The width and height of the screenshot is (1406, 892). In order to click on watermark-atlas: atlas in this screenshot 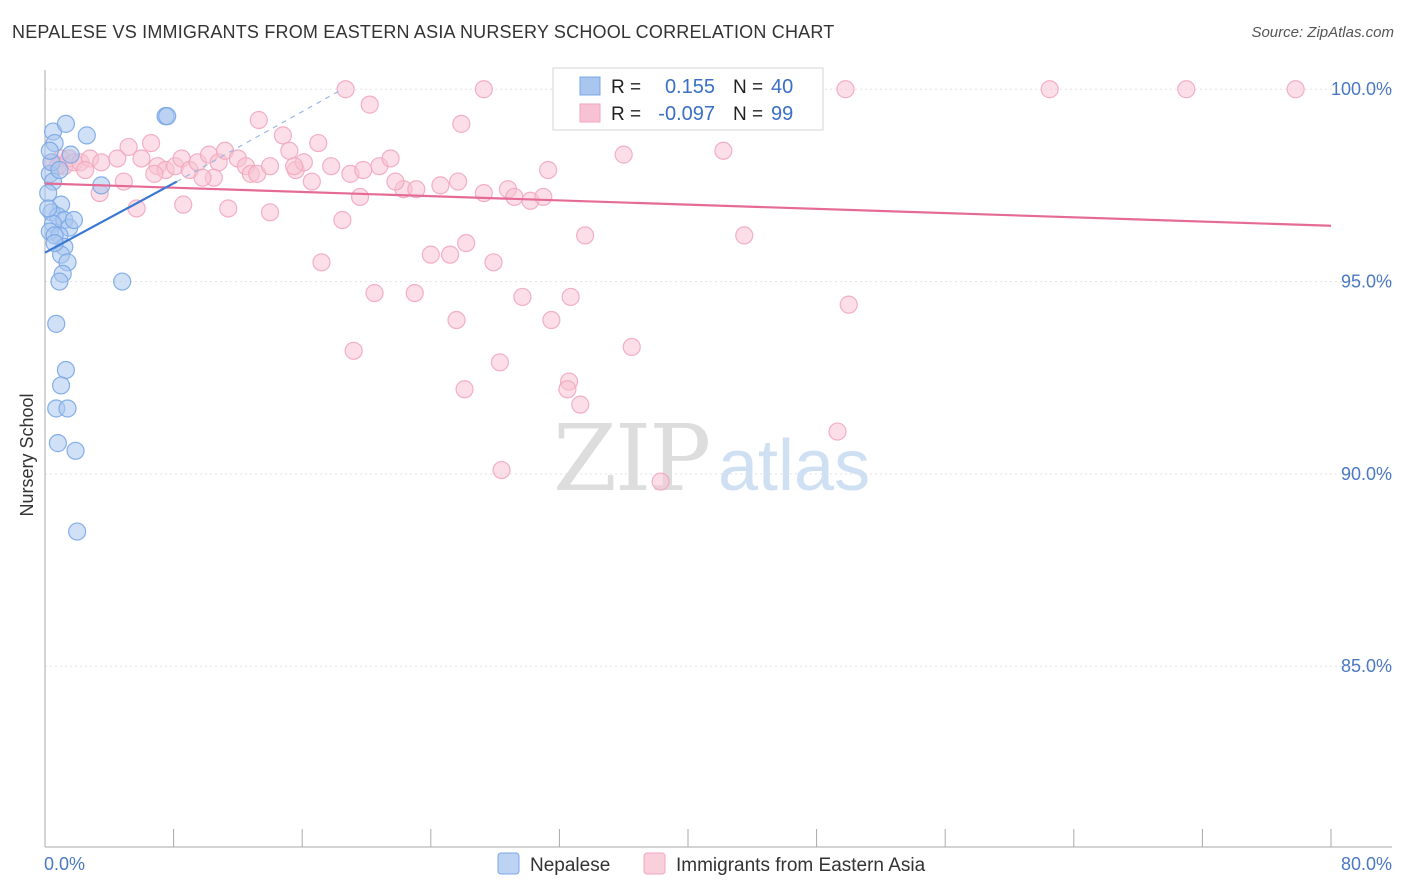, I will do `click(794, 466)`.